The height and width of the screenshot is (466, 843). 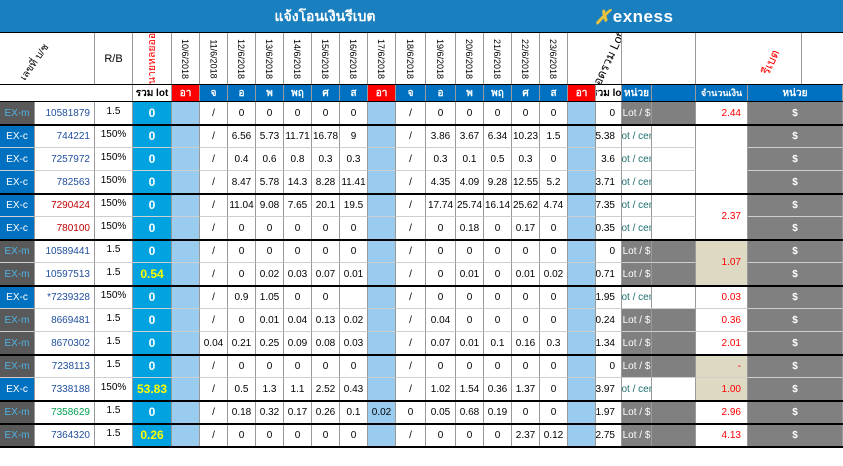 What do you see at coordinates (637, 159) in the screenshot?
I see `row-unit: Lot / cent` at bounding box center [637, 159].